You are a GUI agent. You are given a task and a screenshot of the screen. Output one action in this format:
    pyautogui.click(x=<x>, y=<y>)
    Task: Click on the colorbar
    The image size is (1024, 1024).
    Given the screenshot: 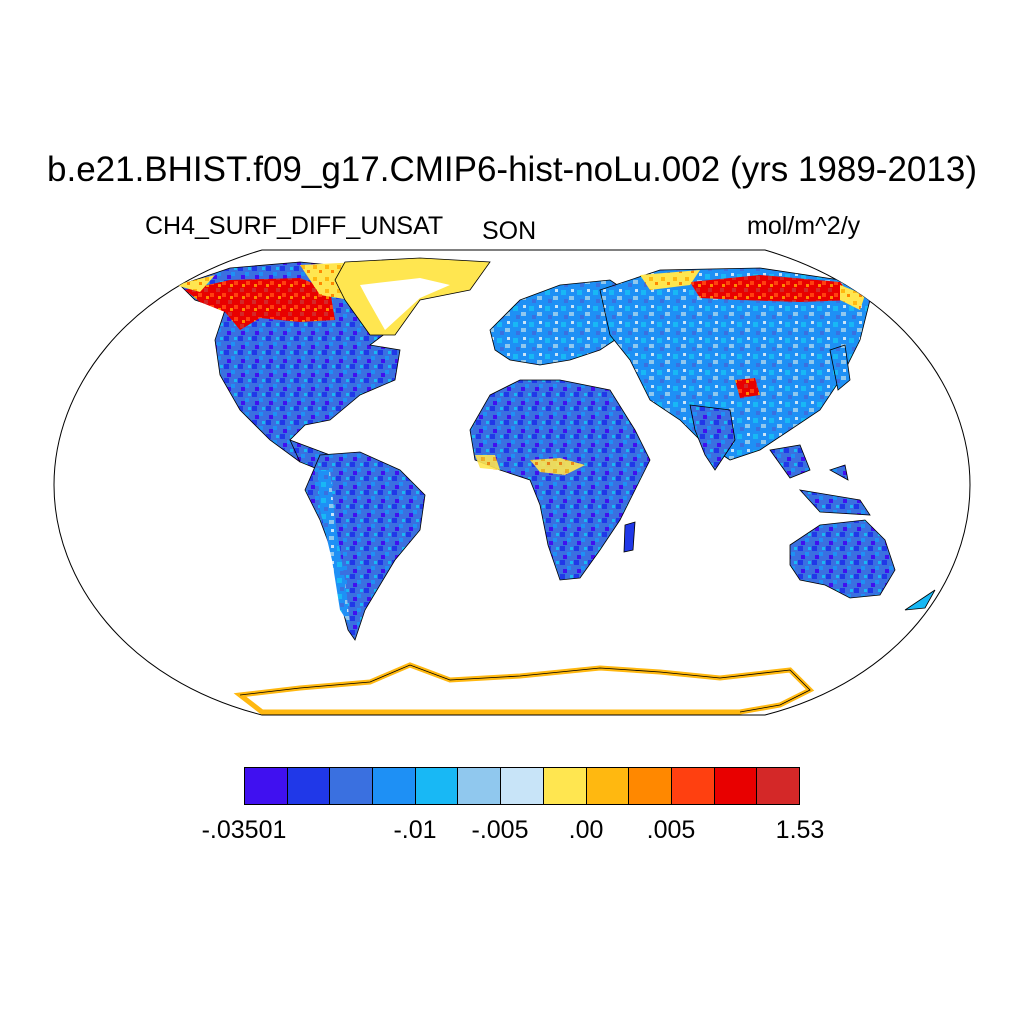 What is the action you would take?
    pyautogui.click(x=522, y=786)
    